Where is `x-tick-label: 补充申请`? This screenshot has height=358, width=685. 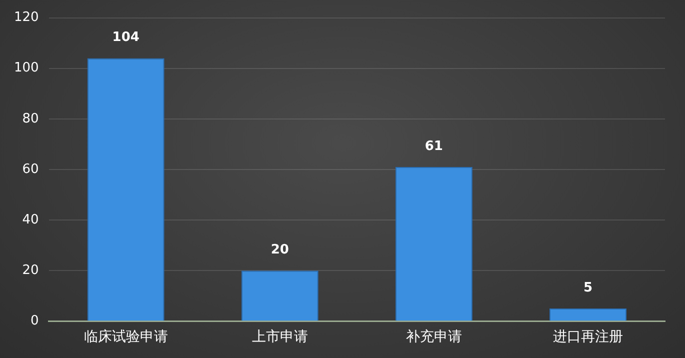
x-tick-label: 补充申请 is located at coordinates (434, 337).